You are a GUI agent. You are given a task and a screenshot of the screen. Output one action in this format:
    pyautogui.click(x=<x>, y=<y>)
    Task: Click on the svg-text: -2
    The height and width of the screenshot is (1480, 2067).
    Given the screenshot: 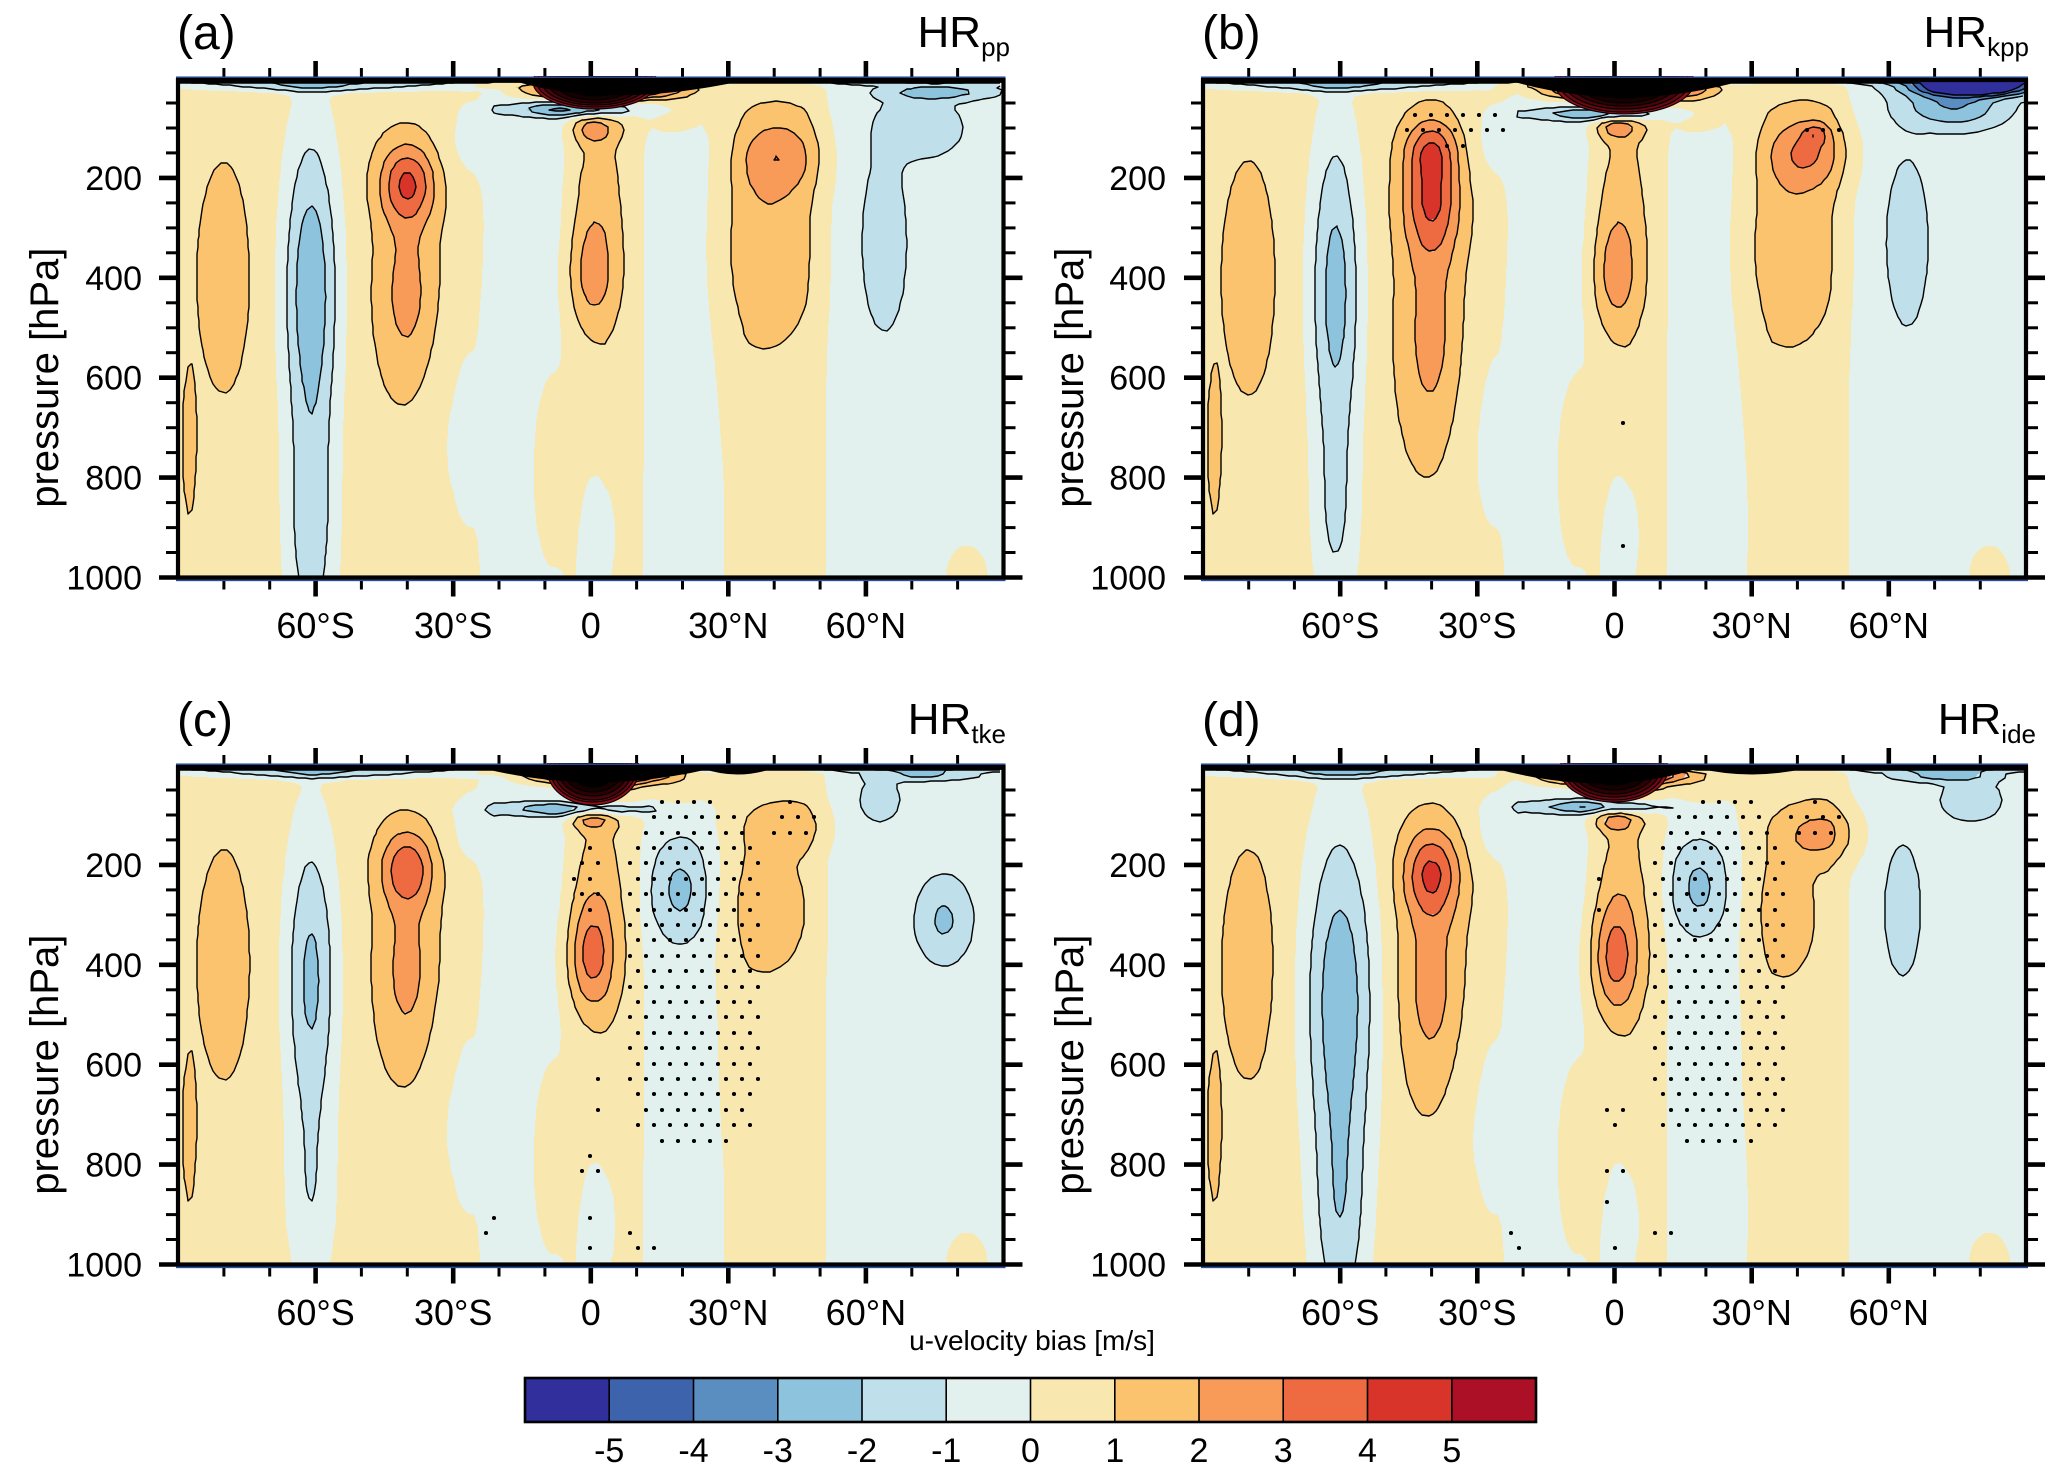 What is the action you would take?
    pyautogui.click(x=862, y=1451)
    